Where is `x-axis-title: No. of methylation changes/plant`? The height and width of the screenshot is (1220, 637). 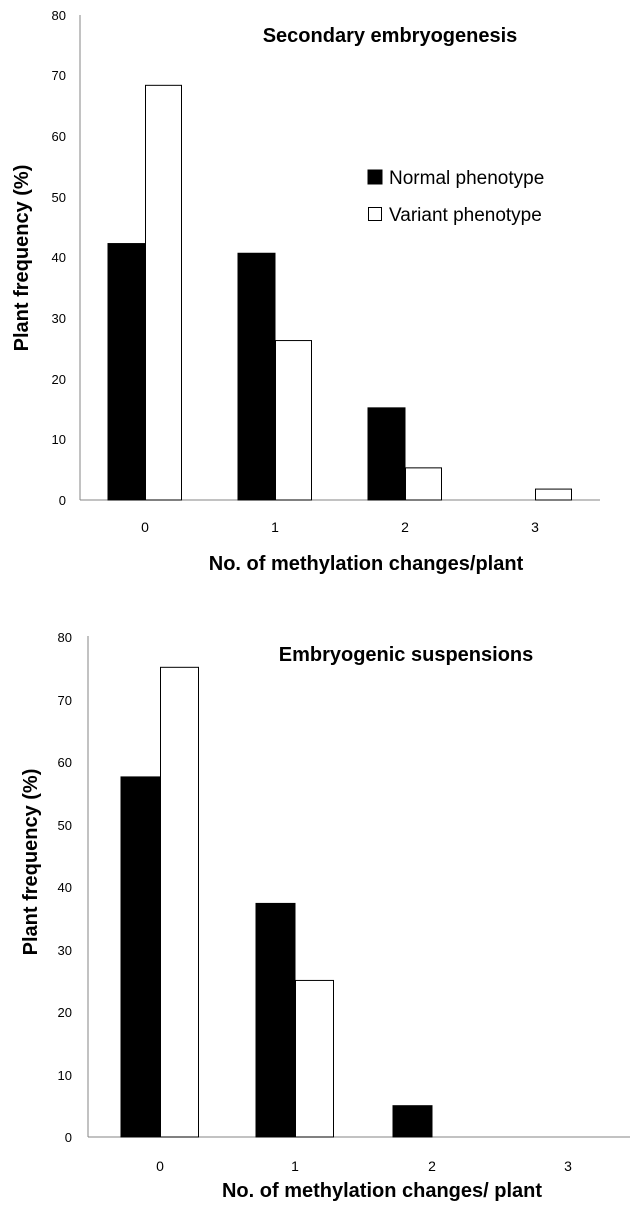
x-axis-title: No. of methylation changes/plant is located at coordinates (366, 564).